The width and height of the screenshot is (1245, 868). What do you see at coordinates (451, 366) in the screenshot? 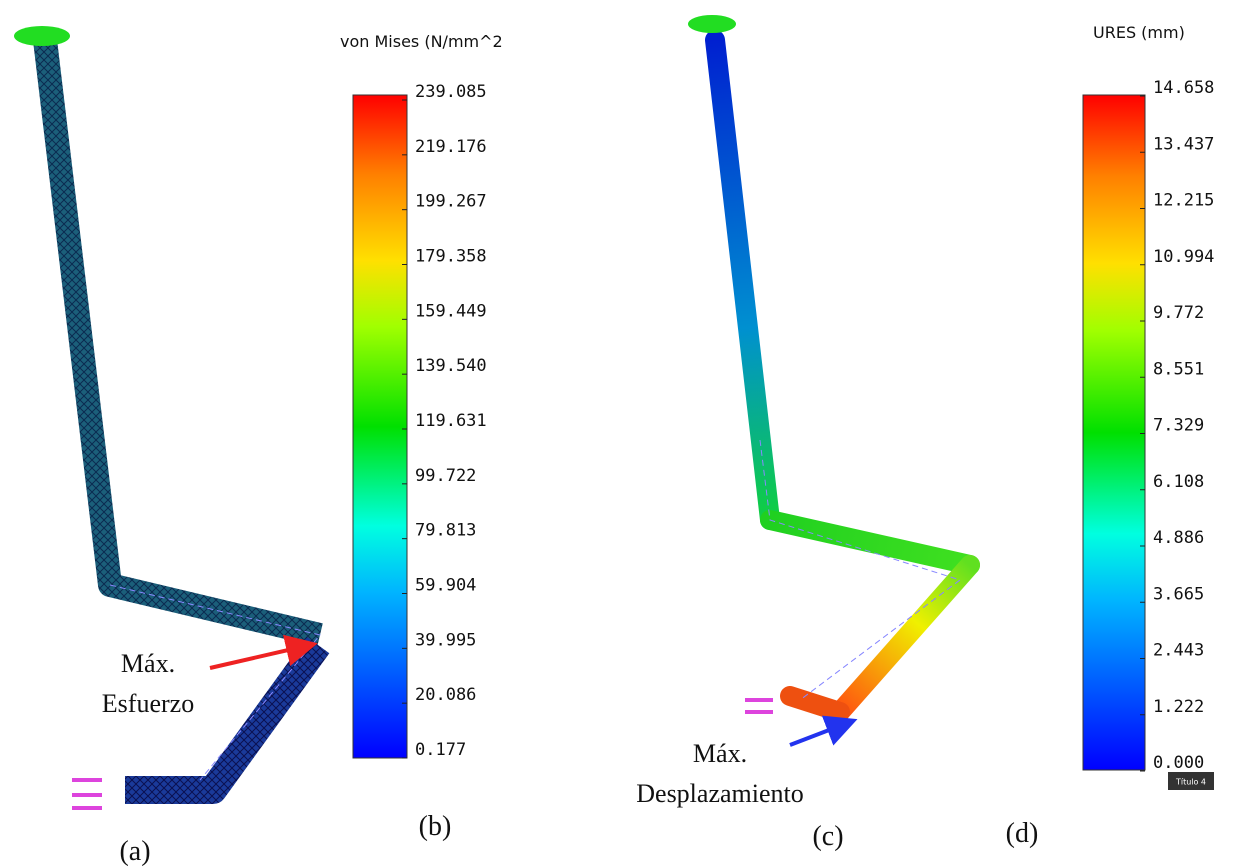
I see `tick-label: 139.540` at bounding box center [451, 366].